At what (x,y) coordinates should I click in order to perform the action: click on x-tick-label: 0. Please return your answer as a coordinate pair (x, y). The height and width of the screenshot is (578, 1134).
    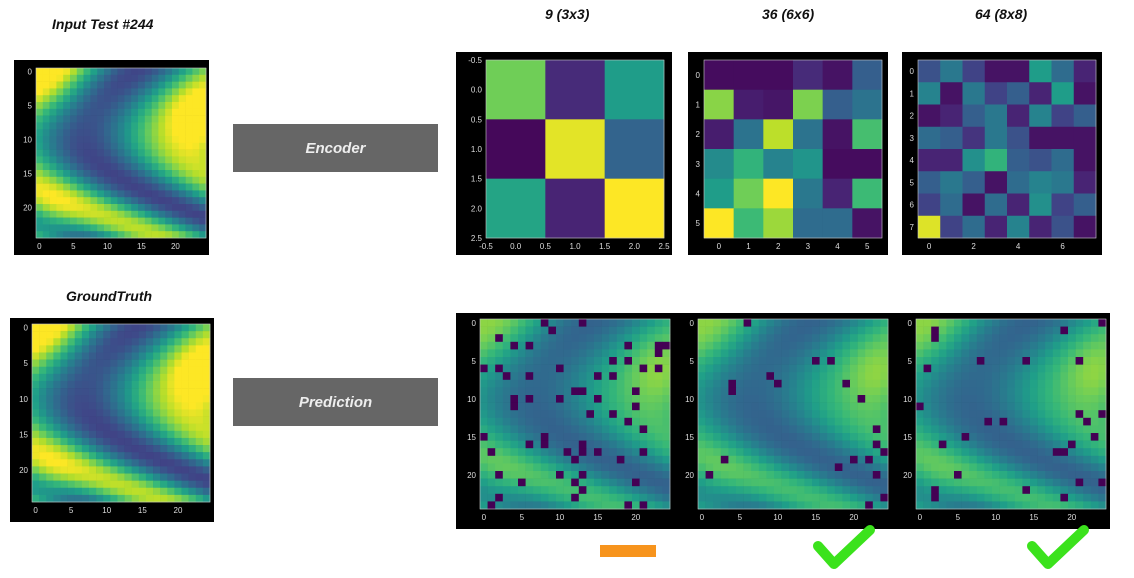
    Looking at the image, I should click on (719, 246).